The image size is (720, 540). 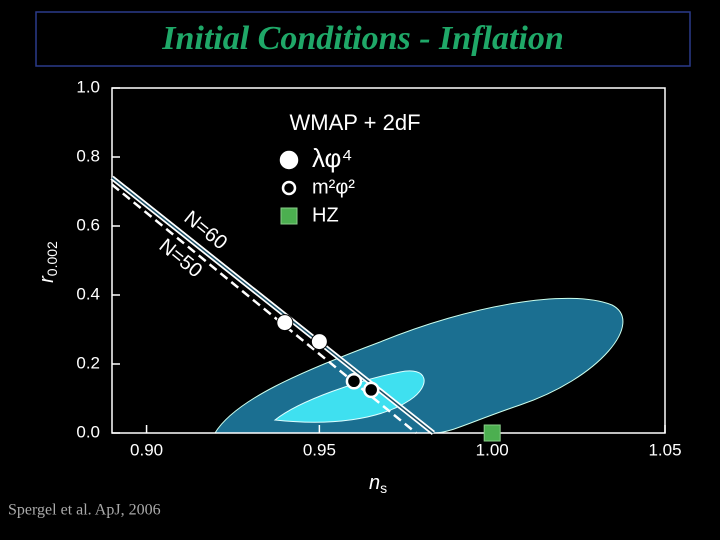 What do you see at coordinates (492, 449) in the screenshot?
I see `x-tick-label: 1.00` at bounding box center [492, 449].